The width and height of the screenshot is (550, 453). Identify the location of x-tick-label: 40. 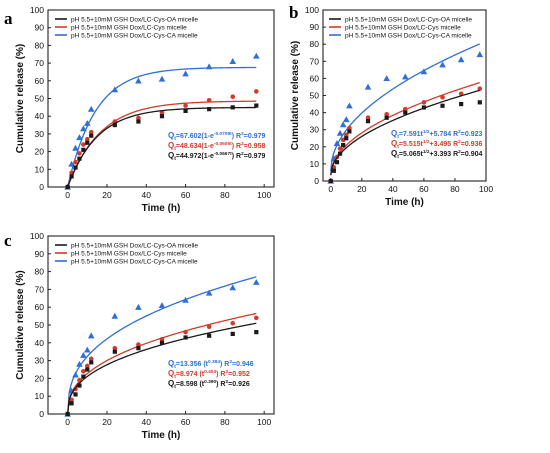
(393, 189).